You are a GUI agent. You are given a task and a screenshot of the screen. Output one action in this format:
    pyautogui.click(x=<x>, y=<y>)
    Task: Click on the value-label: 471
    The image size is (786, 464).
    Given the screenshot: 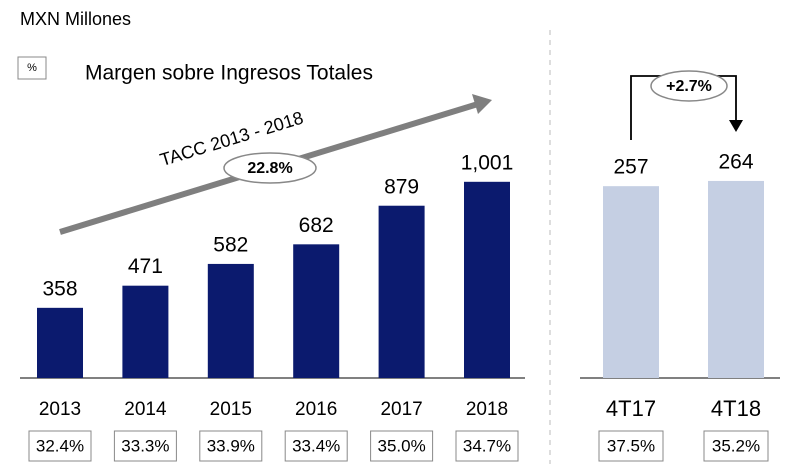 What is the action you would take?
    pyautogui.click(x=145, y=266)
    